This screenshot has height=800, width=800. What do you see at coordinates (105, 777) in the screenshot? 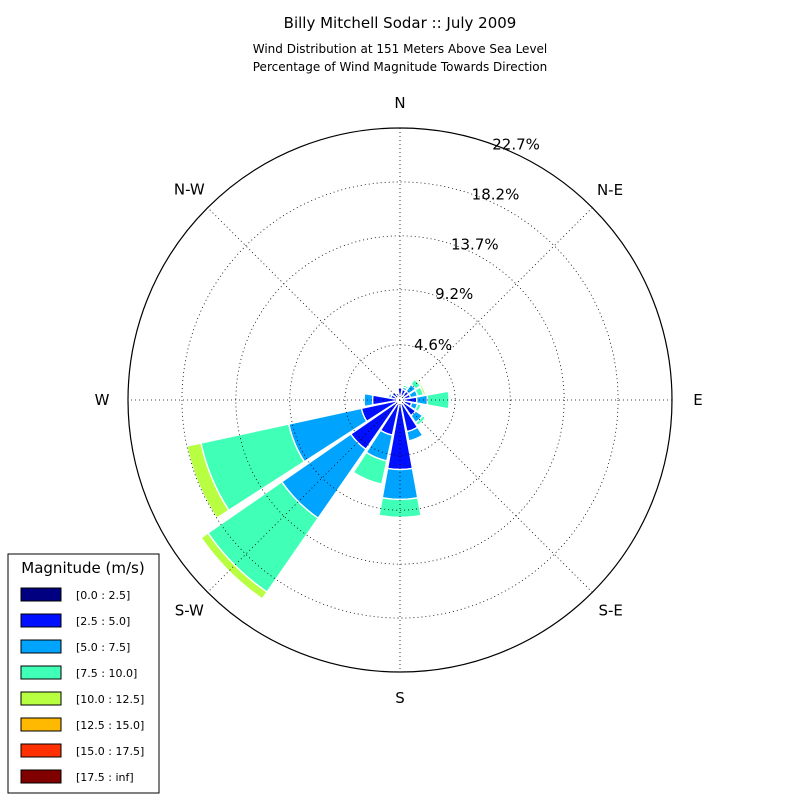
I see `legend-label-7: [17.5 : inf]` at bounding box center [105, 777].